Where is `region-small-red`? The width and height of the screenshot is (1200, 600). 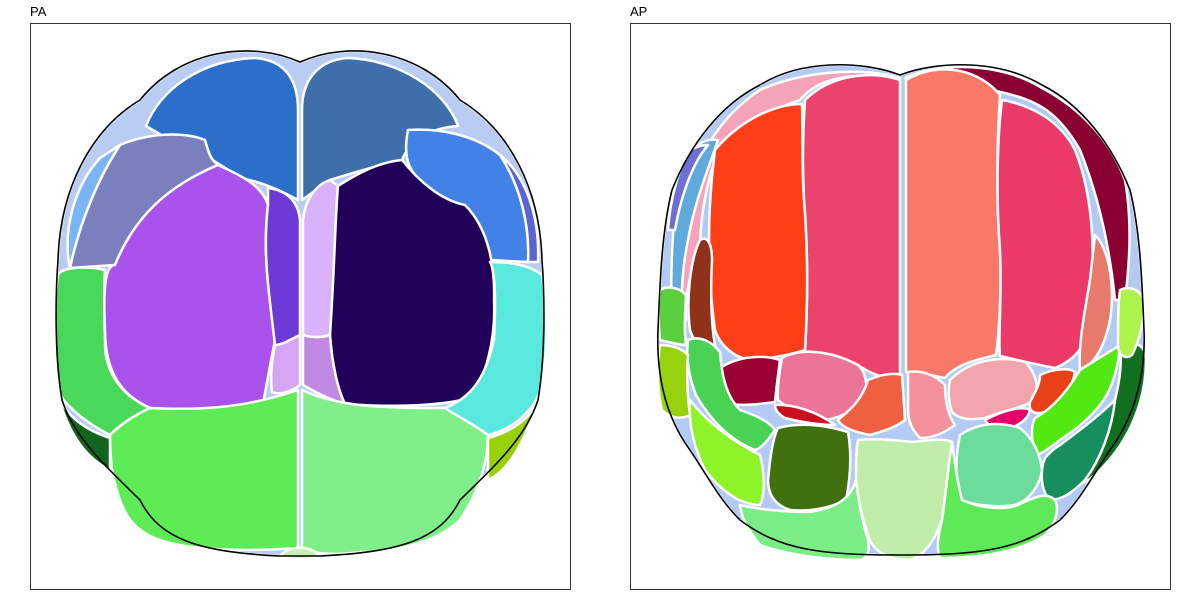 region-small-red is located at coordinates (805, 415).